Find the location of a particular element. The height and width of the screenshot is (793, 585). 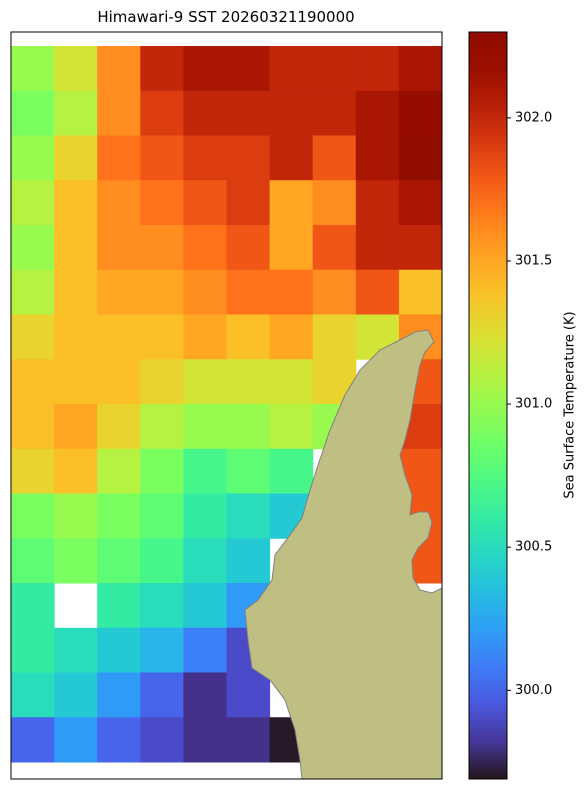

colorbar-tick-label: 301.0 is located at coordinates (533, 404).